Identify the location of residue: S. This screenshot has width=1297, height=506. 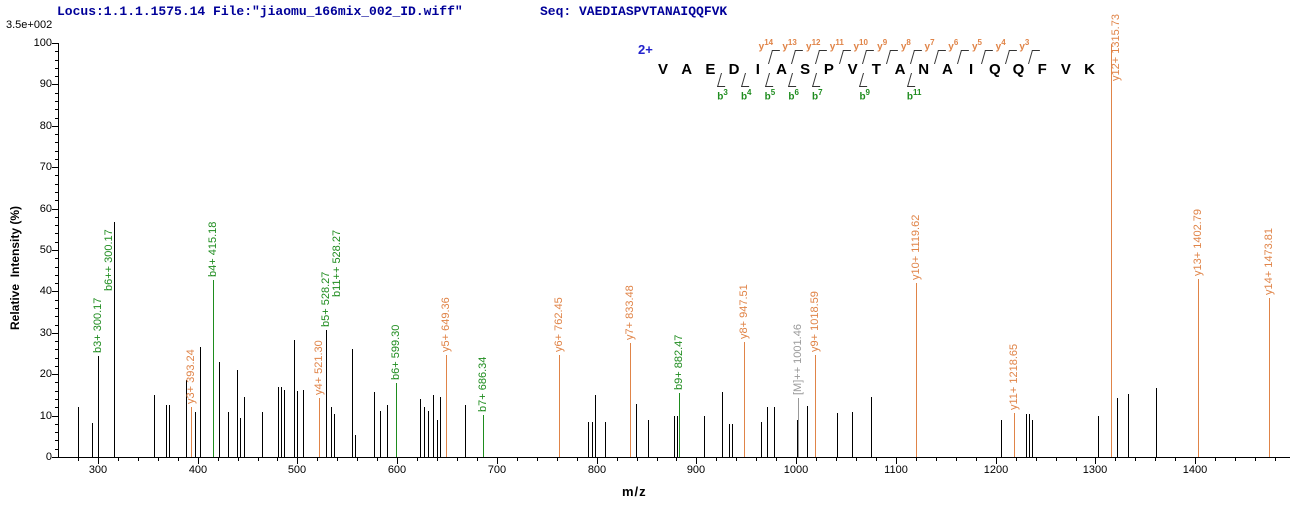
(805, 69).